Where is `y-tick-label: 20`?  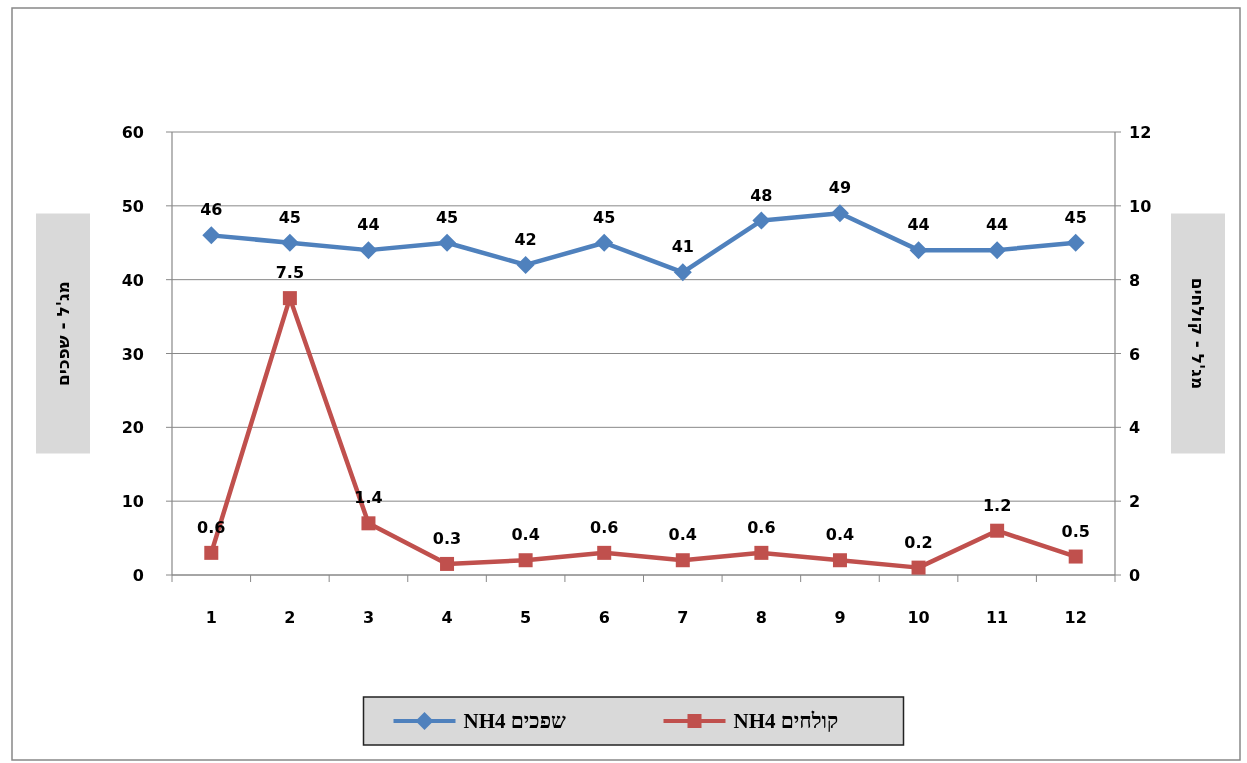 y-tick-label: 20 is located at coordinates (132, 428).